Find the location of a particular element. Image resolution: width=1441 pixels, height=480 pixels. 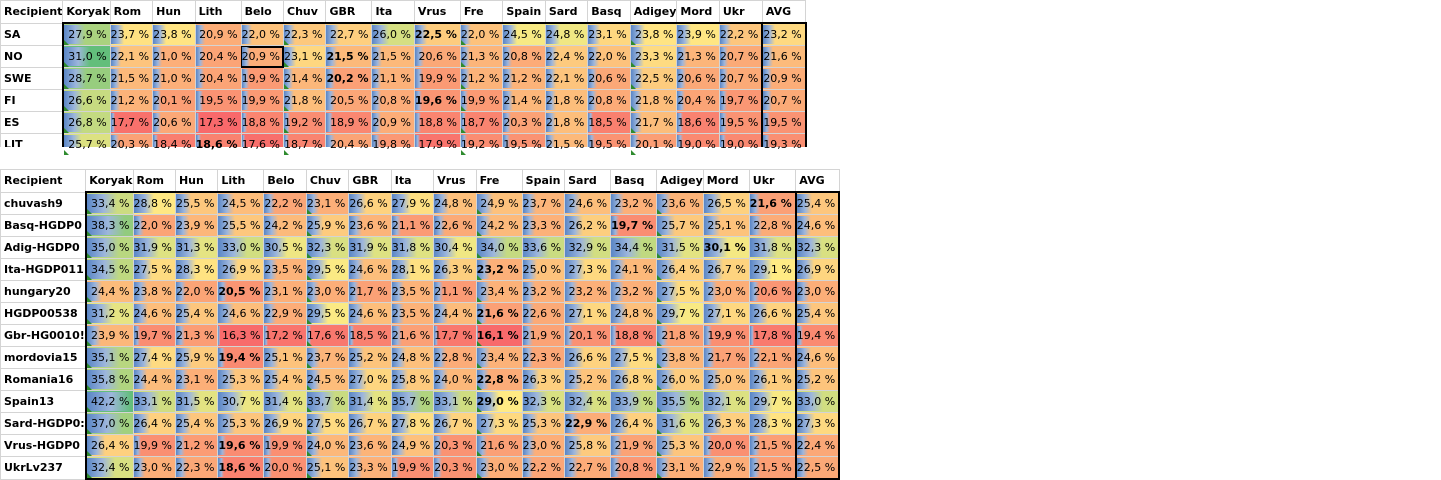

data-cell: 23,3 % is located at coordinates (543, 225).